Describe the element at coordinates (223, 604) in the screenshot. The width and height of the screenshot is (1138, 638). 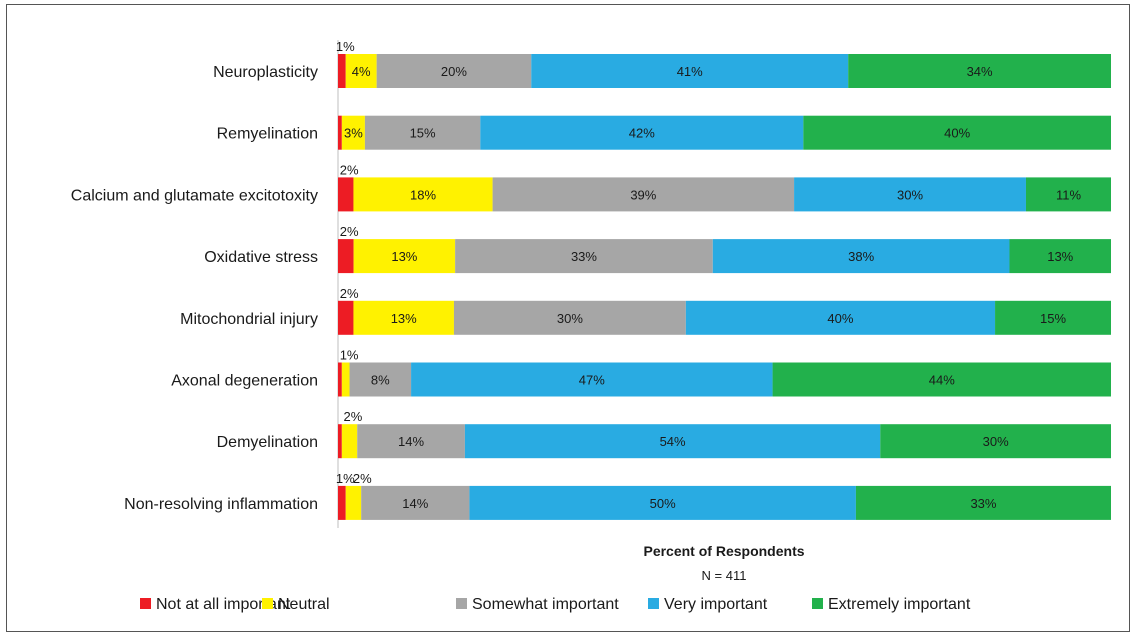
I see `legend-label: Not at all important` at that location.